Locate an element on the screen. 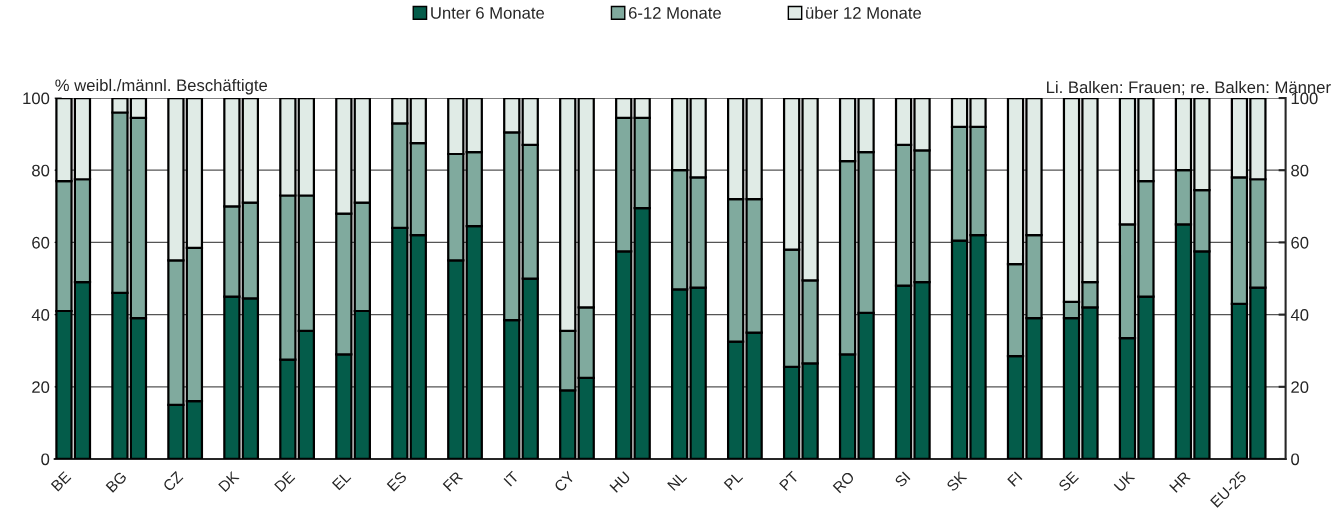 This screenshot has width=1335, height=530. legend-label: über 12 Monate is located at coordinates (864, 12).